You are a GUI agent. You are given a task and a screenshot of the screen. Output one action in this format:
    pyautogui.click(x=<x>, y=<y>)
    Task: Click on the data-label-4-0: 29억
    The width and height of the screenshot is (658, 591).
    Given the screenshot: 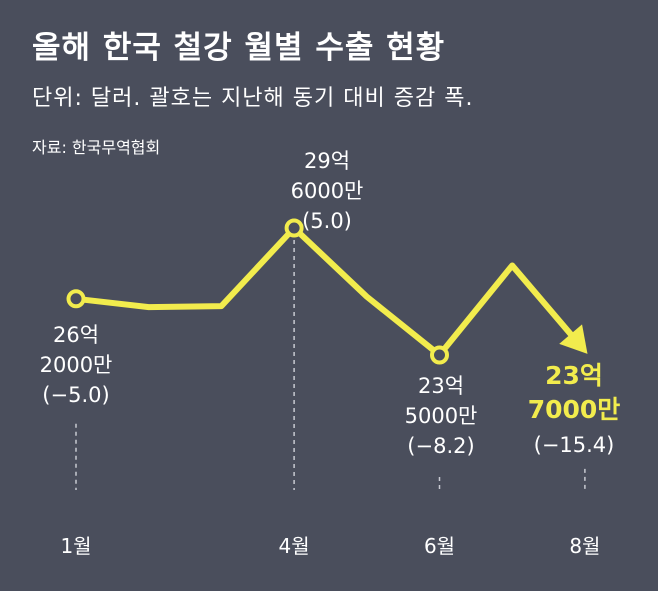 What is the action you would take?
    pyautogui.click(x=327, y=161)
    